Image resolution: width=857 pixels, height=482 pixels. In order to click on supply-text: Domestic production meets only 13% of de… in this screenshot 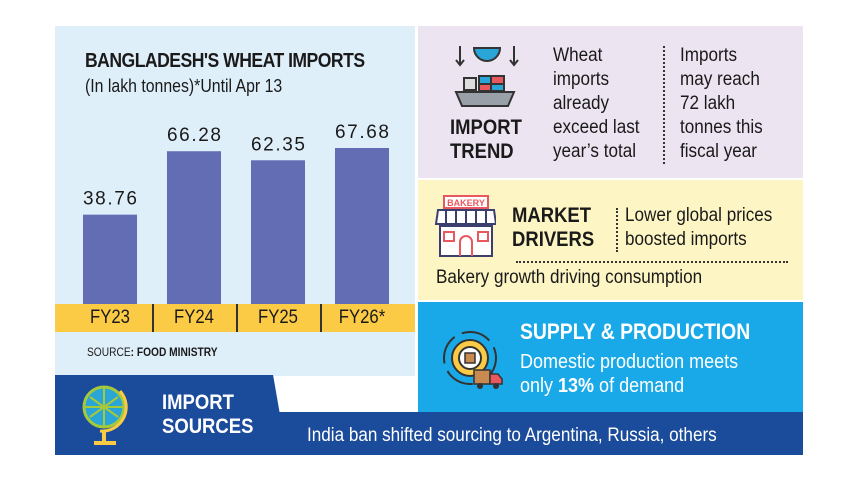, I will do `click(629, 374)`.